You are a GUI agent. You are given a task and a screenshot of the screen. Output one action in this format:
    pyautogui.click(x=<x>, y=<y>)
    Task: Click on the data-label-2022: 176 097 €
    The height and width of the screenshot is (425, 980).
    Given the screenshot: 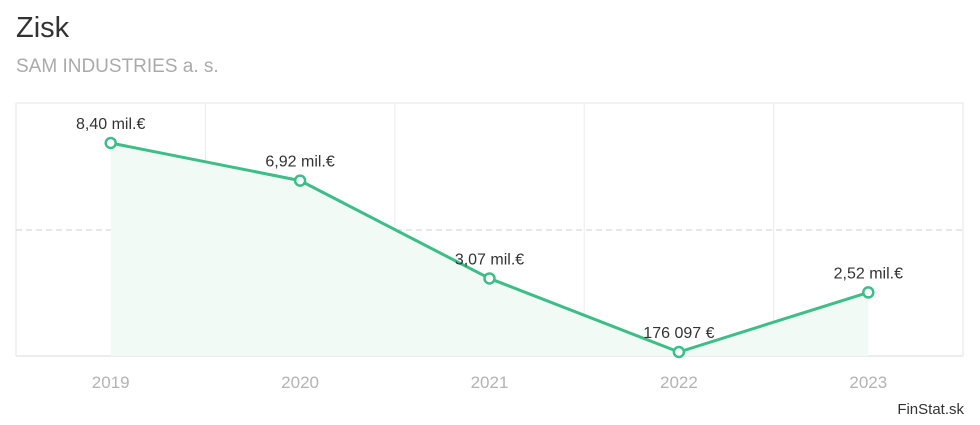 What is the action you would take?
    pyautogui.click(x=678, y=333)
    